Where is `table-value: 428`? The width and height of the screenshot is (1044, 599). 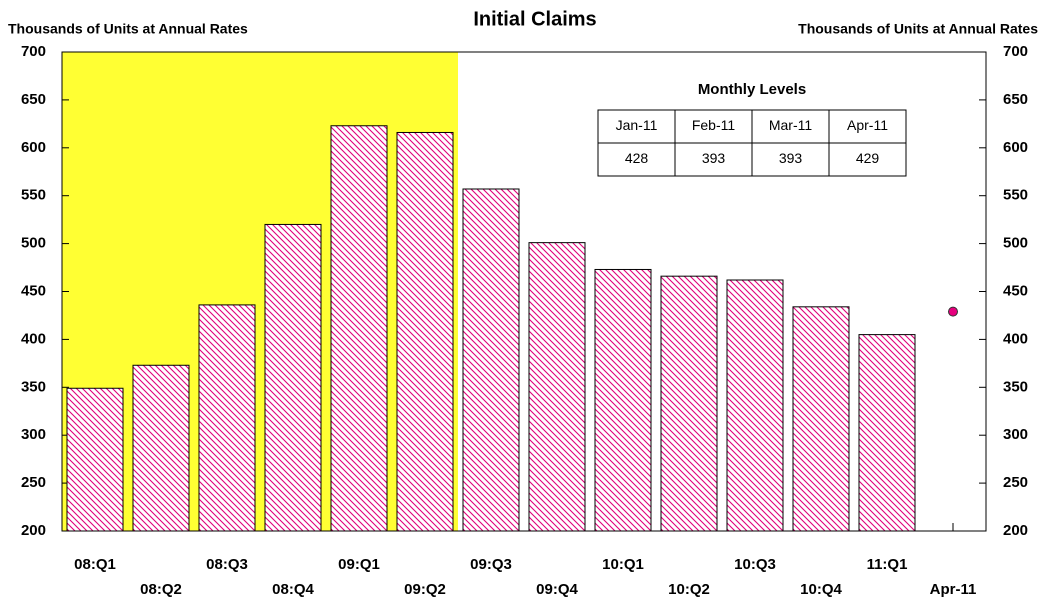
table-value: 428 is located at coordinates (637, 158).